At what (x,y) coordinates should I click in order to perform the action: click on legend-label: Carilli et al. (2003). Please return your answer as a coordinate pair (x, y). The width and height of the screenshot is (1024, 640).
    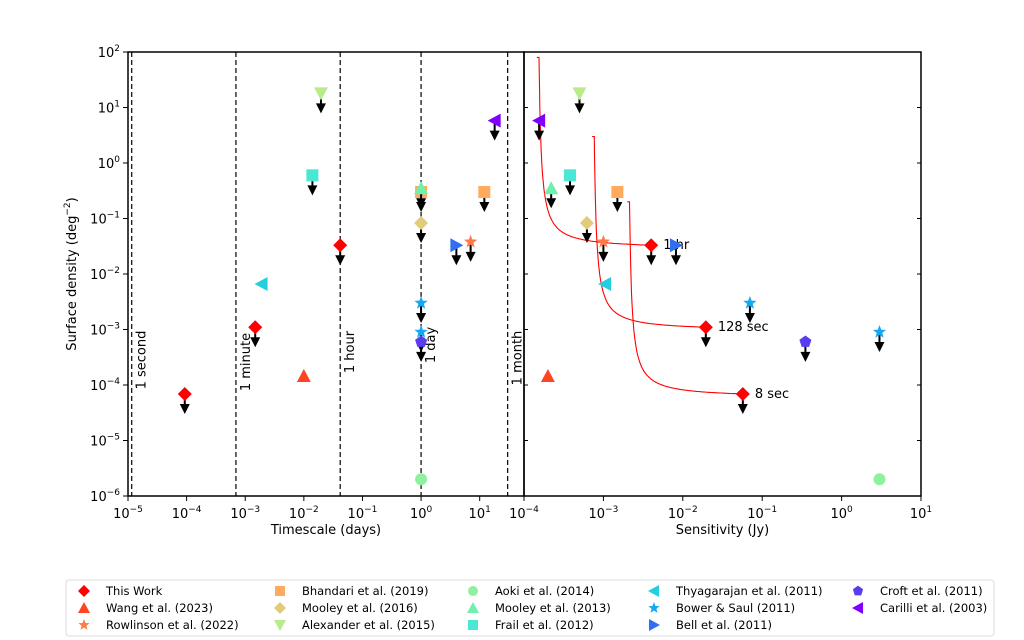
    Looking at the image, I should click on (933, 608).